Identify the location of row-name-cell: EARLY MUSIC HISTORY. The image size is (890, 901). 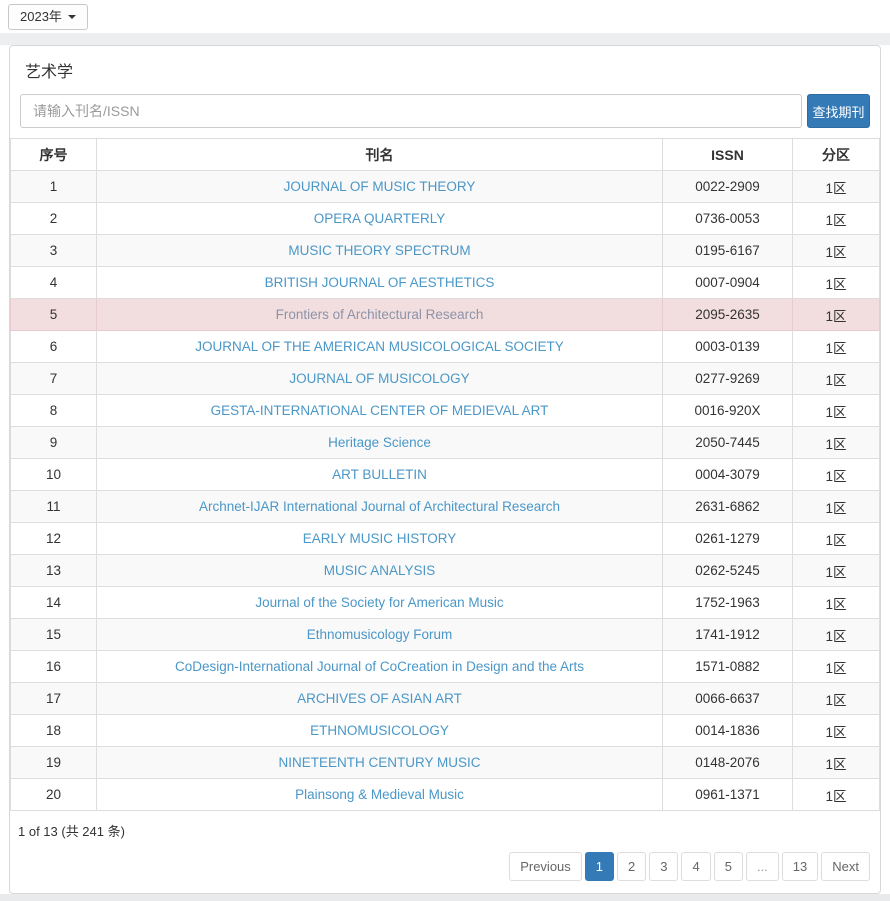
(379, 538).